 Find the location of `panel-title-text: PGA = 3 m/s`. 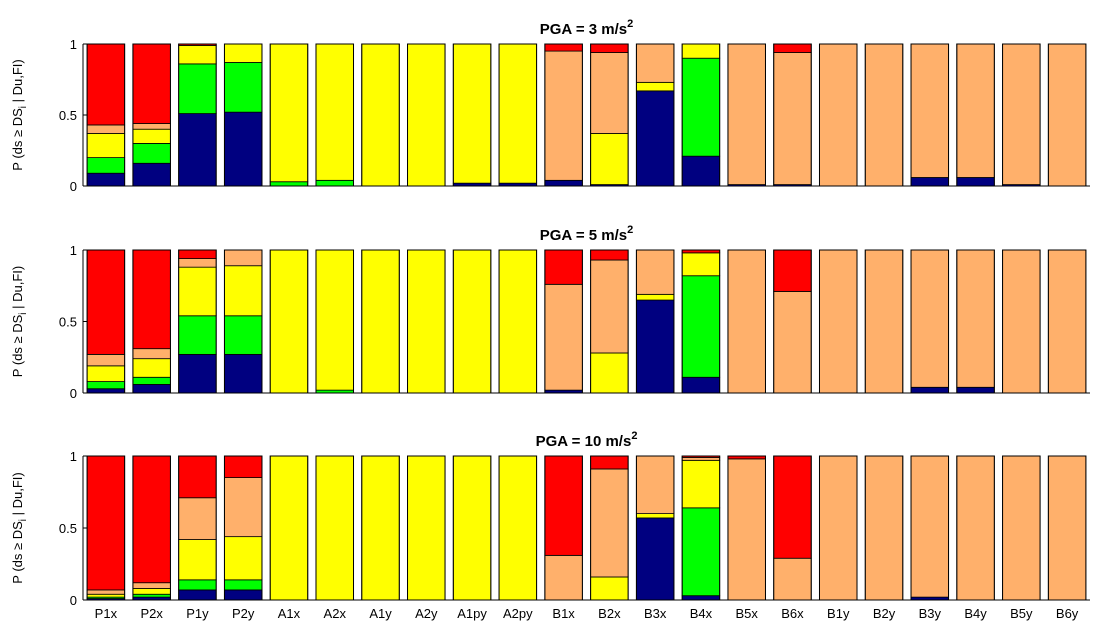

panel-title-text: PGA = 3 m/s is located at coordinates (583, 29).